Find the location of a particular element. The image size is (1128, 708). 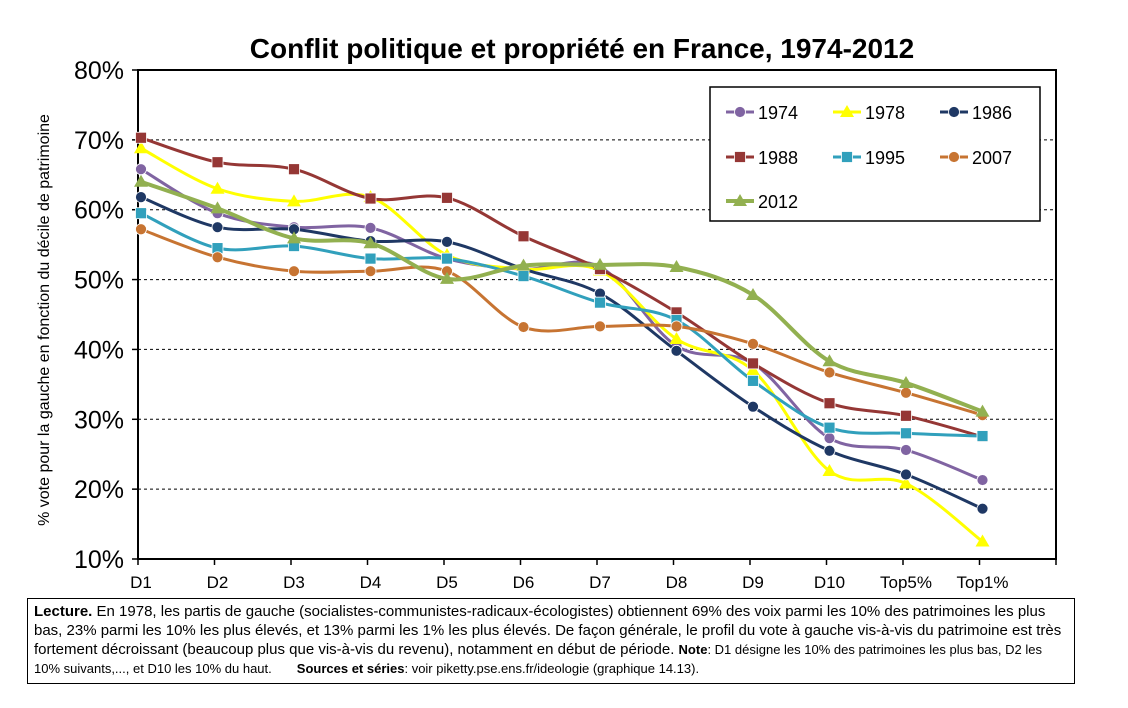

legend-item-1974: 1974 is located at coordinates (762, 113).